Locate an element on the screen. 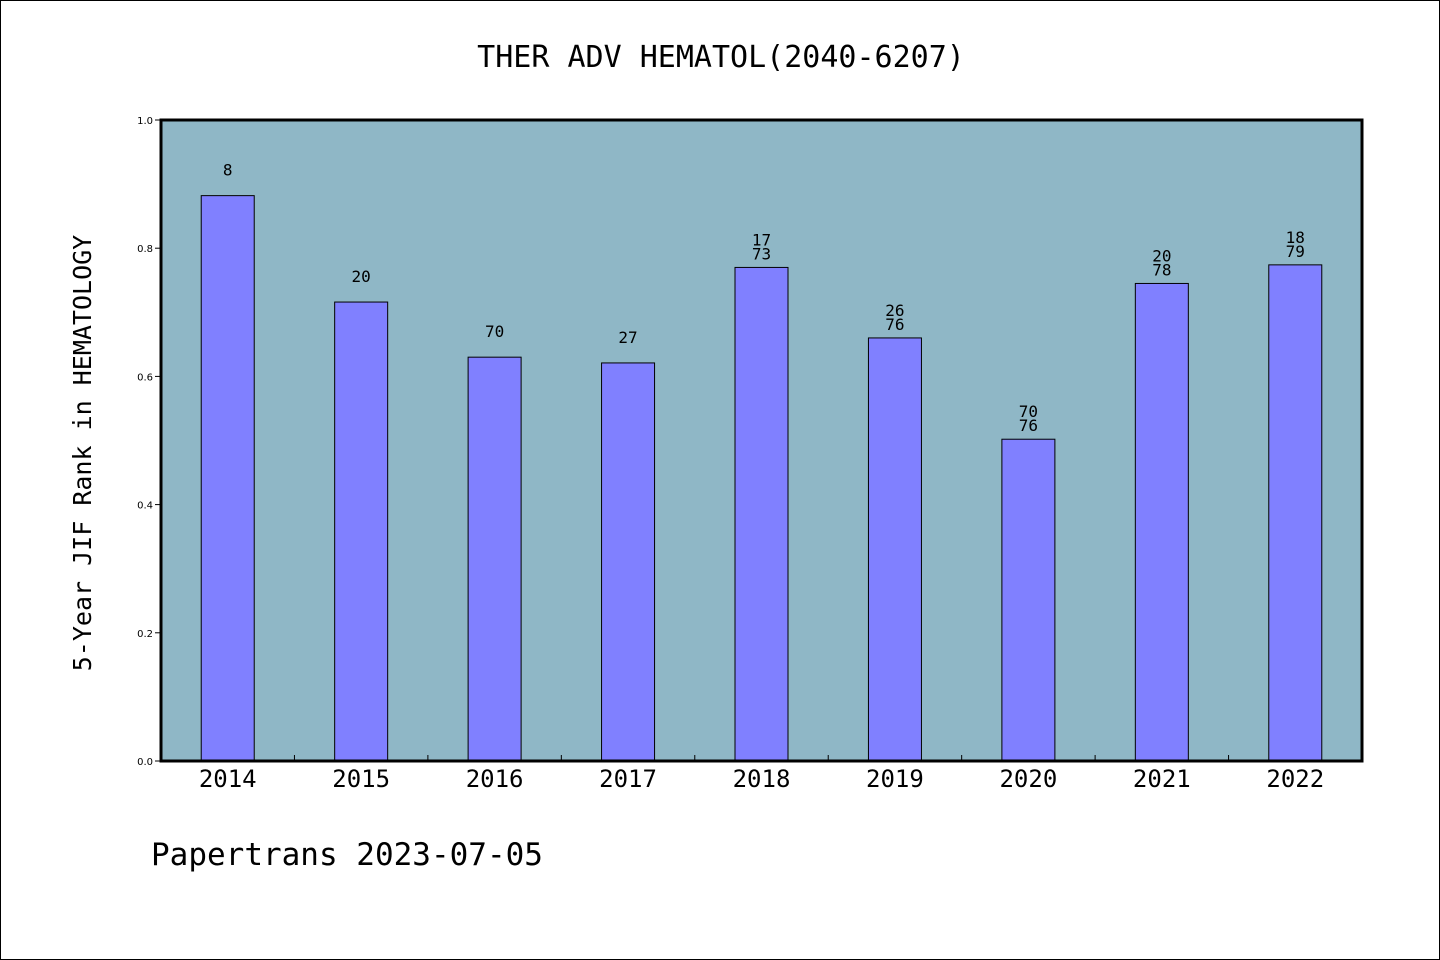  y-tick-label: 0.4 is located at coordinates (145, 506).